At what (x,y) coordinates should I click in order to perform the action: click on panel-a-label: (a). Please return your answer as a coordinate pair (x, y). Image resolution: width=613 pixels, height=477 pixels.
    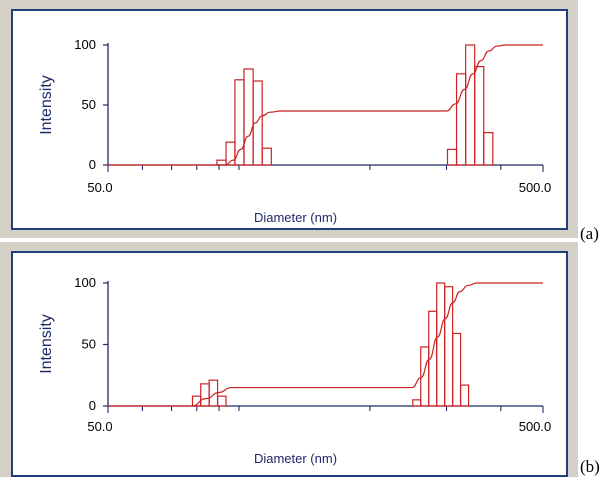
    Looking at the image, I should click on (589, 233).